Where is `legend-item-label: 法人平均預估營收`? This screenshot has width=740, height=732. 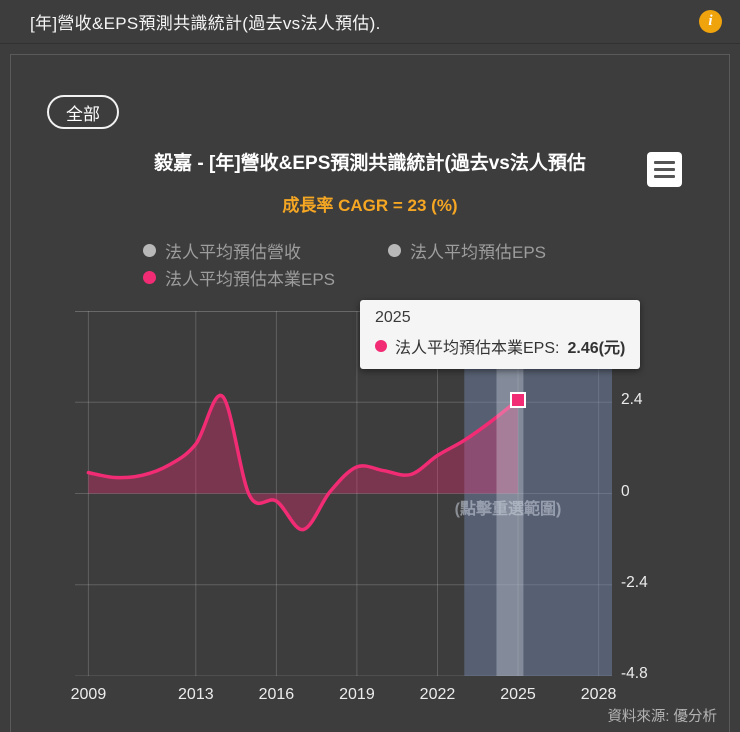 legend-item-label: 法人平均預估營收 is located at coordinates (233, 252).